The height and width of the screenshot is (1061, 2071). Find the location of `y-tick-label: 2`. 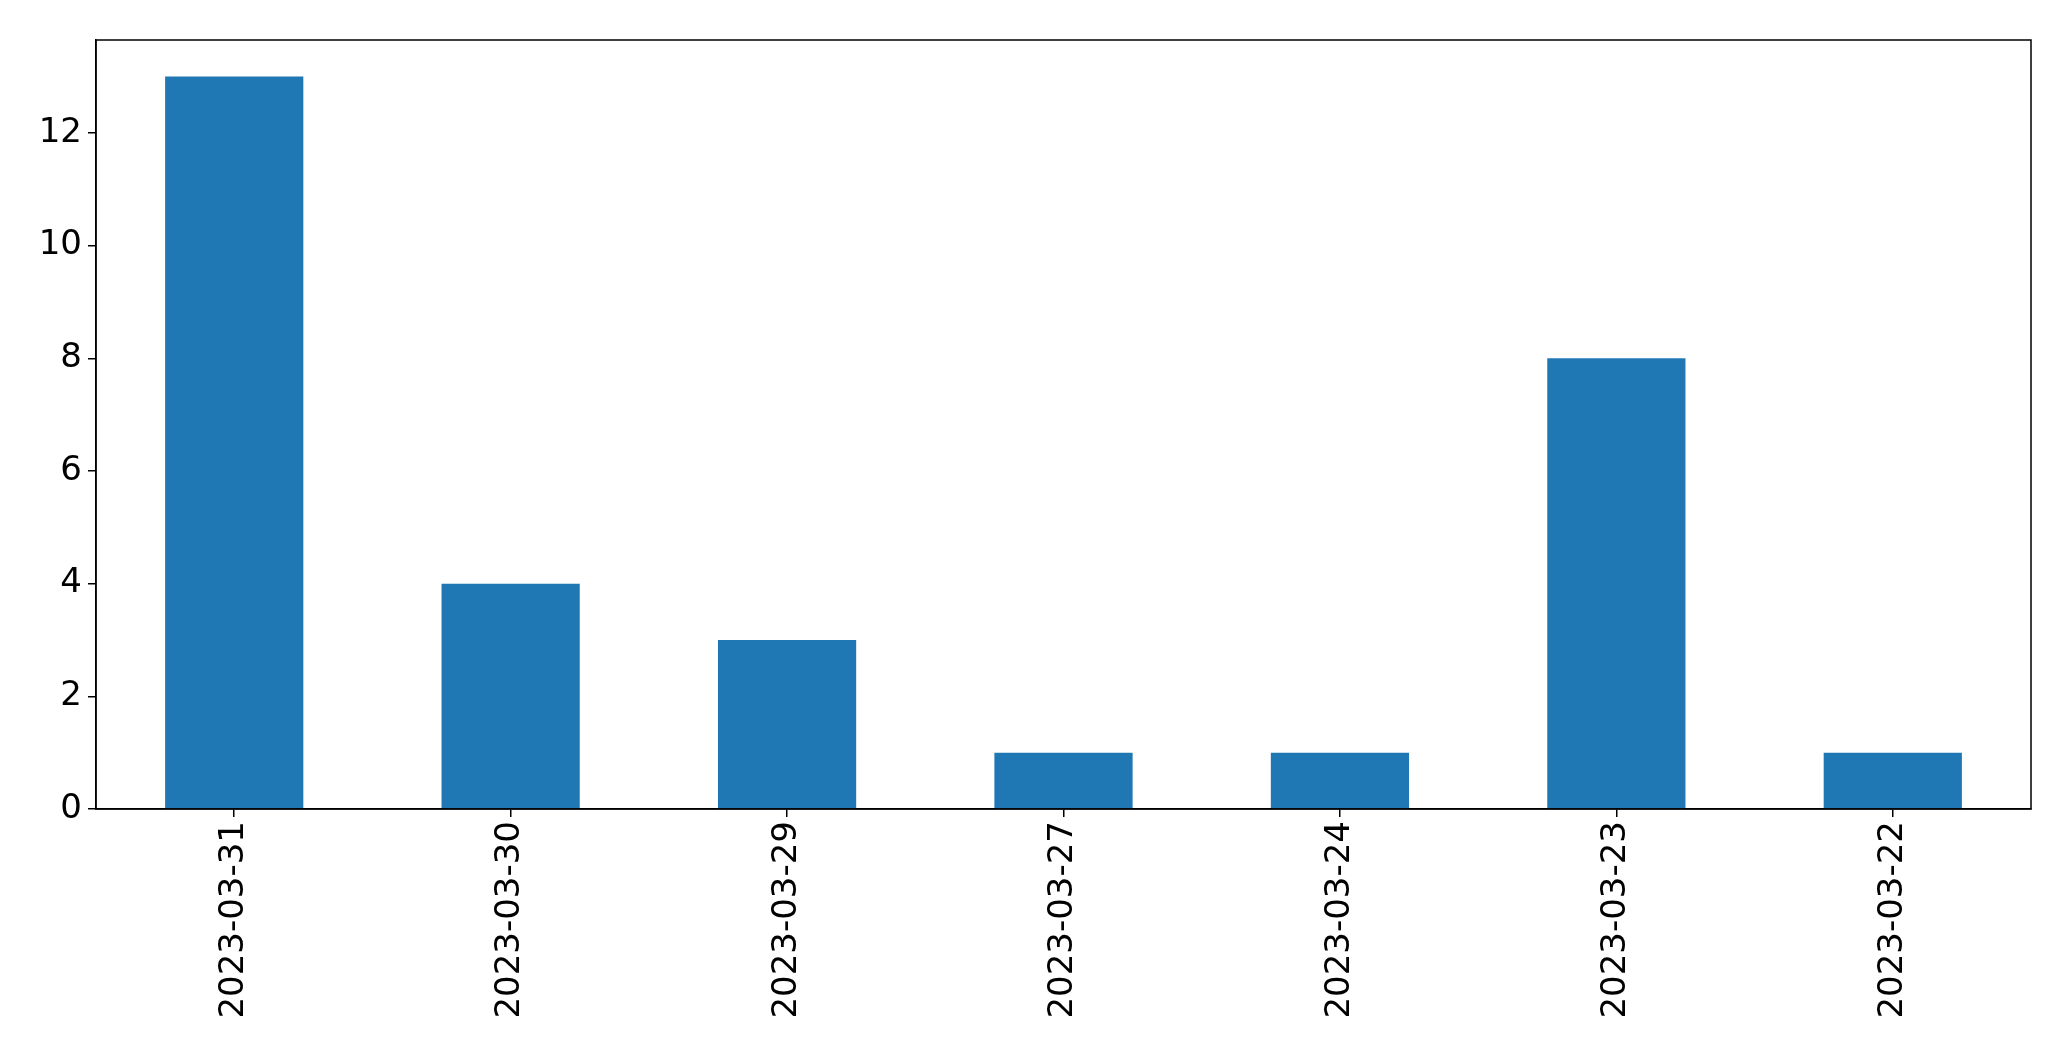

y-tick-label: 2 is located at coordinates (71, 693).